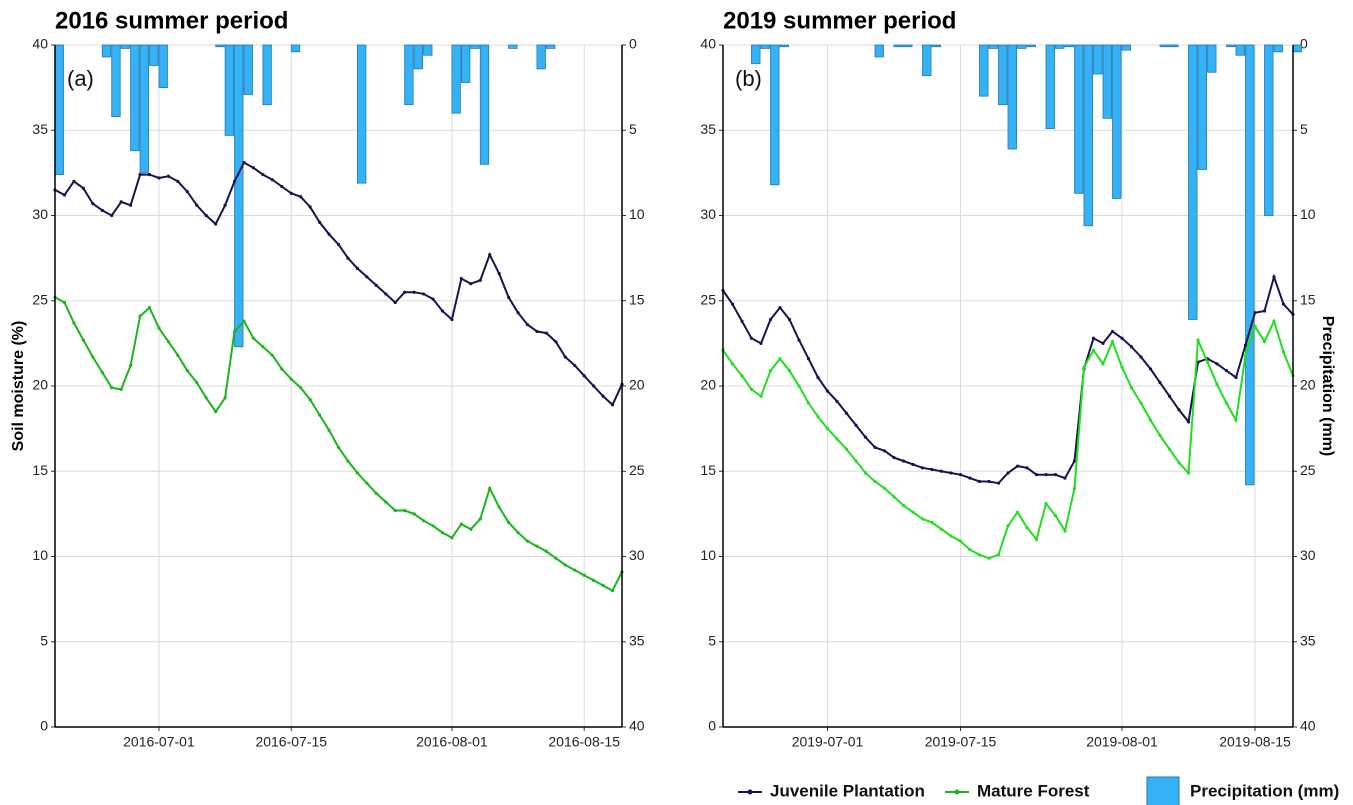 This screenshot has width=1353, height=805. I want to click on panel-annotation: (b), so click(748, 78).